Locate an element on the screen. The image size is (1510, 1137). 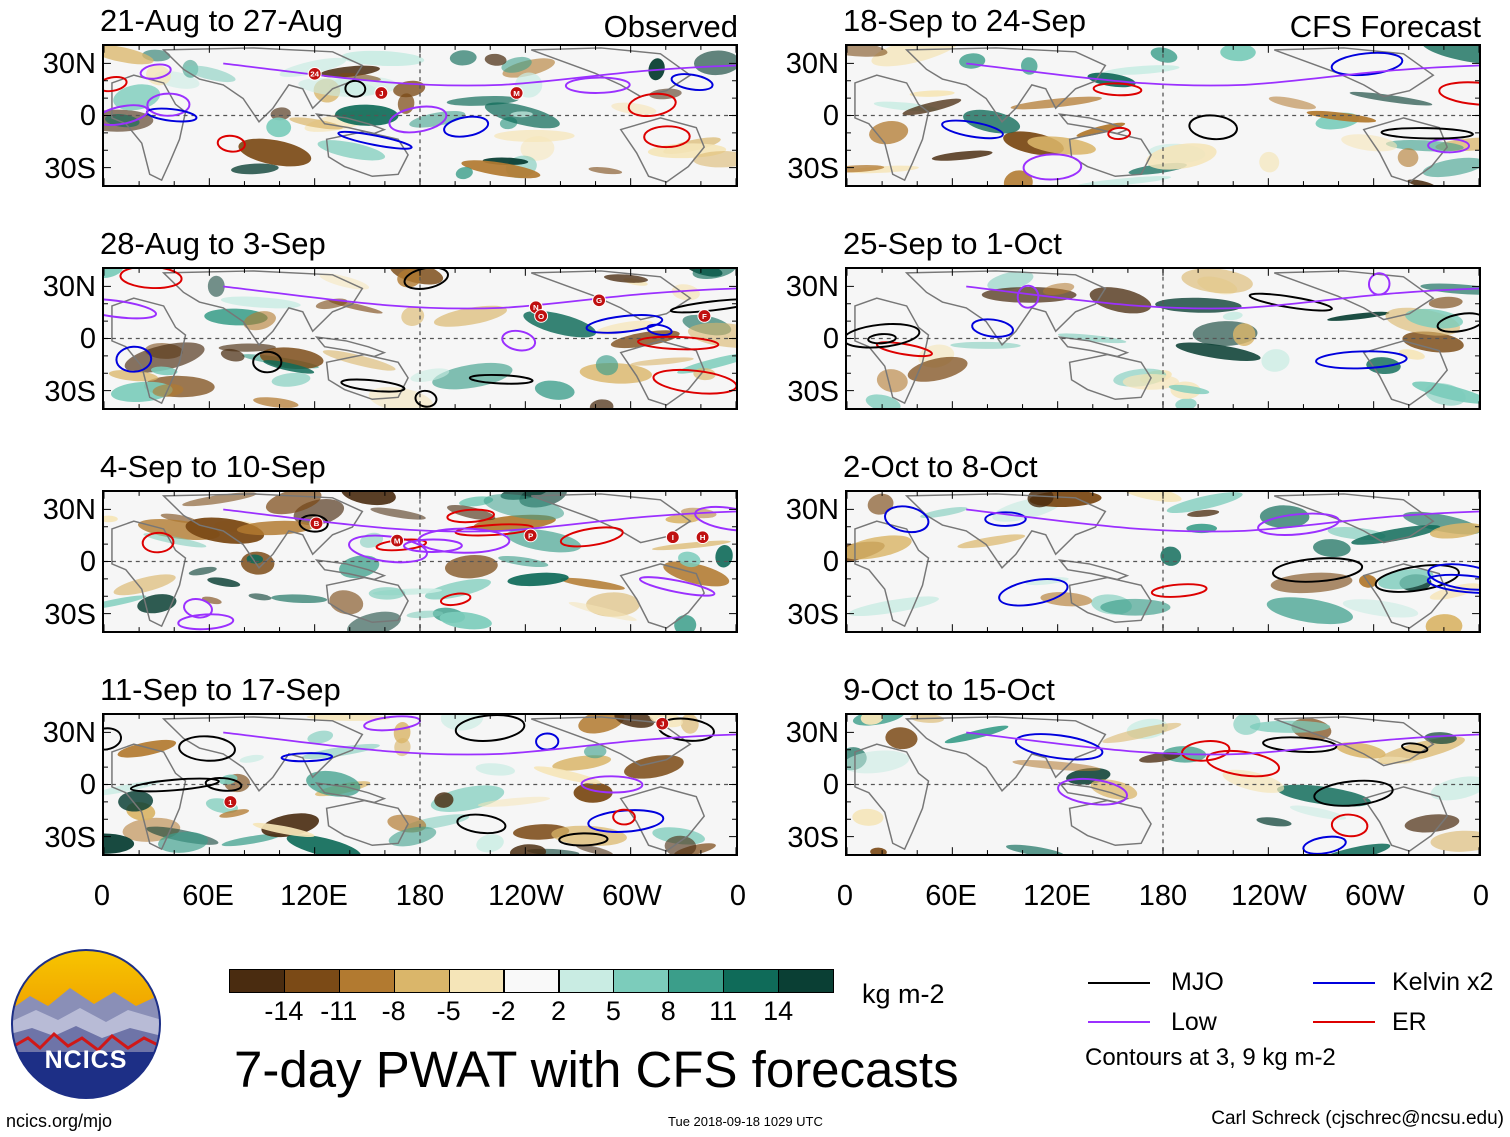
lon-label: 60W is located at coordinates (632, 896).